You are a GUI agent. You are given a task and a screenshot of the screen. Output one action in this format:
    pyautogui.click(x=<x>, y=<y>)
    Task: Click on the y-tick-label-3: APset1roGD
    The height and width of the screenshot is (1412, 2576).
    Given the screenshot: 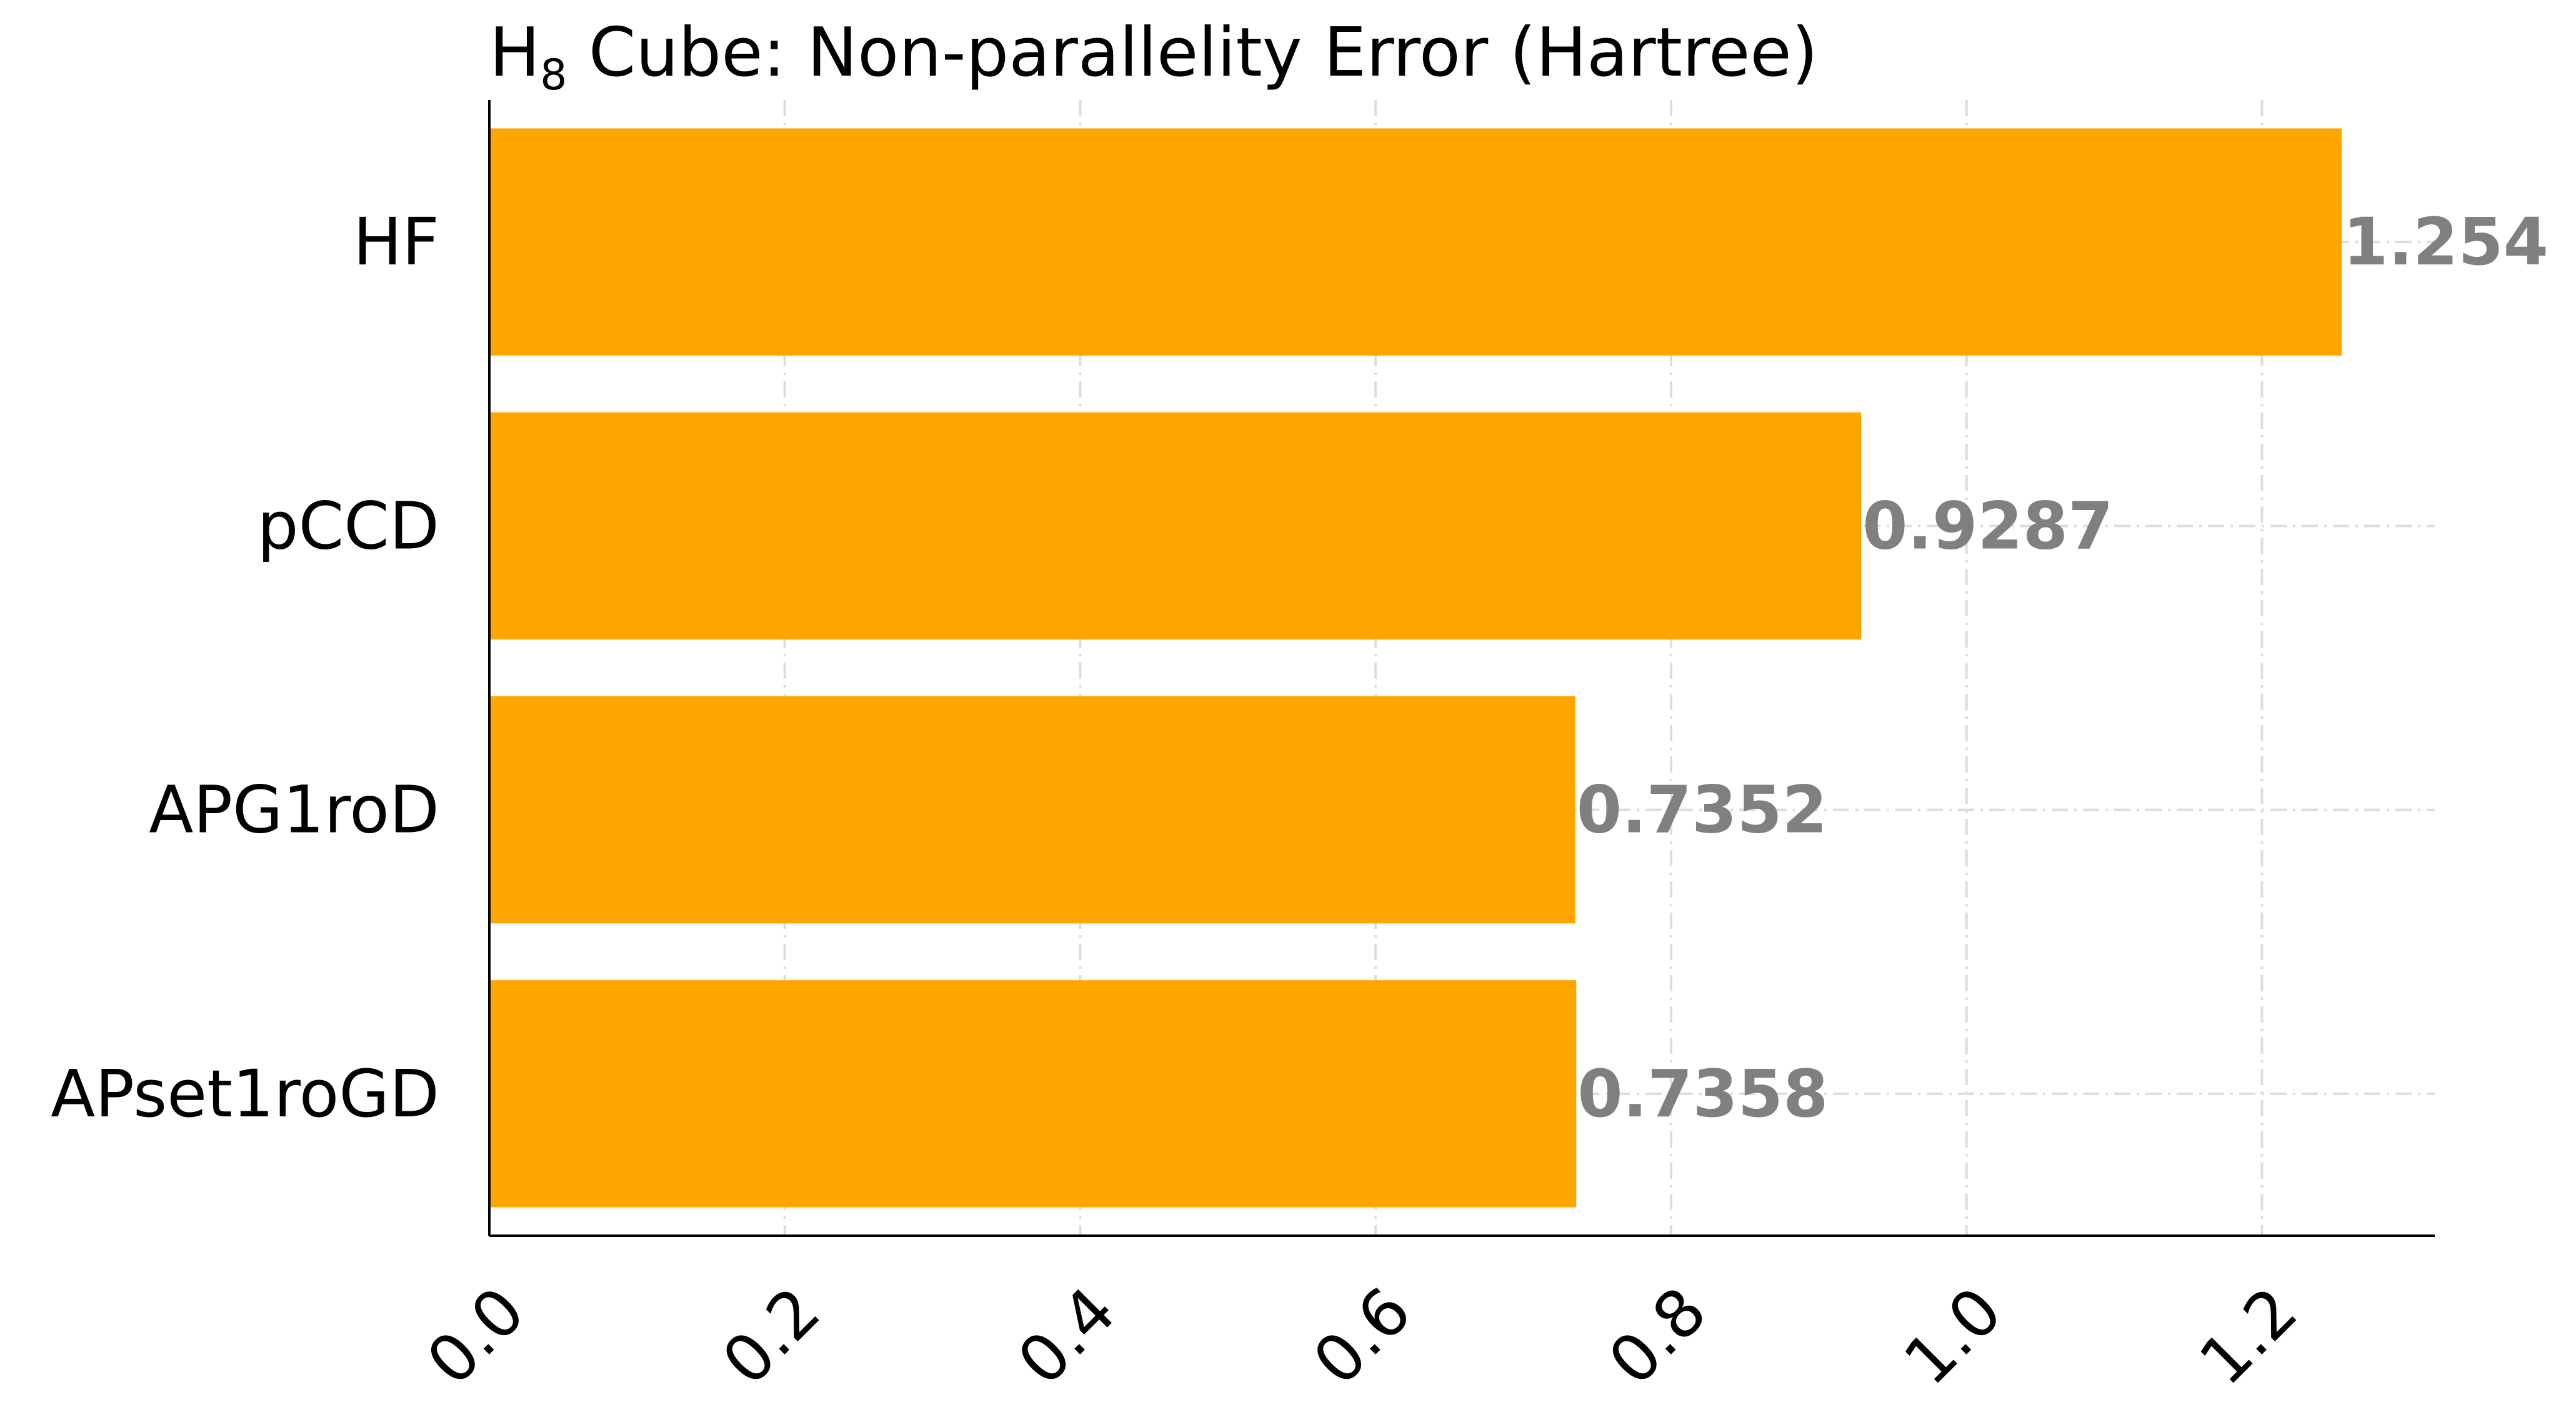 What is the action you would take?
    pyautogui.click(x=245, y=1094)
    